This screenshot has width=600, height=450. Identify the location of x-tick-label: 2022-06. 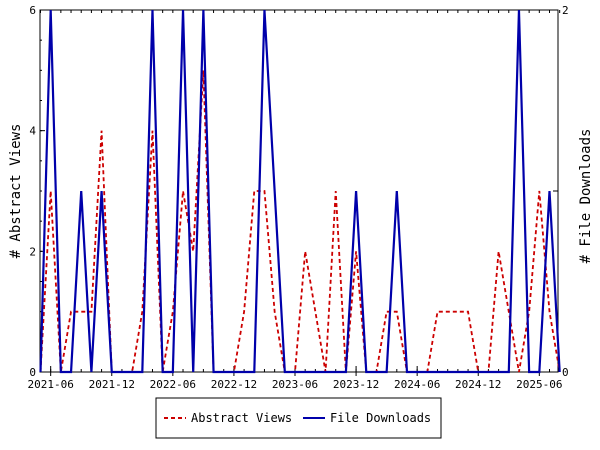
(173, 384).